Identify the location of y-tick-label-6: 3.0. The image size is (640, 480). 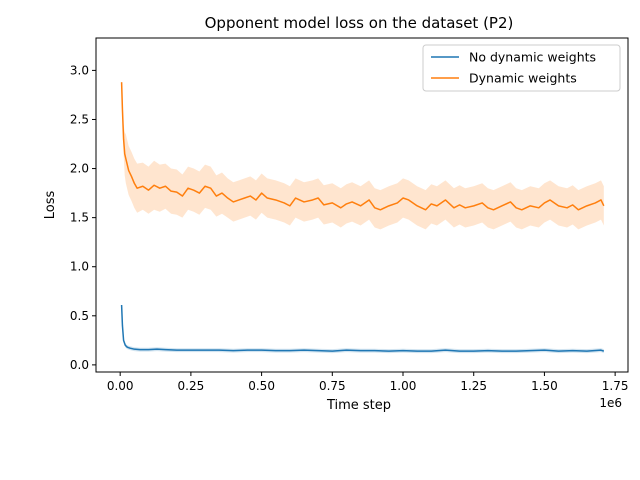
(79, 70).